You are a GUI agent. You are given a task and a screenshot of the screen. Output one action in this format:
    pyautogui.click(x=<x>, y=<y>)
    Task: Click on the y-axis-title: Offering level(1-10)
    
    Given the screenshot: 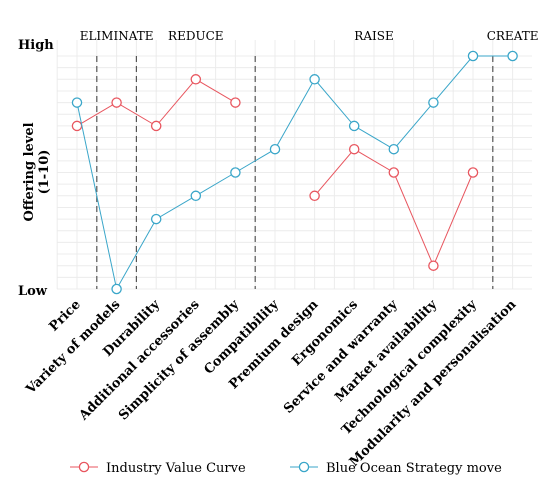 What is the action you would take?
    pyautogui.click(x=37, y=171)
    